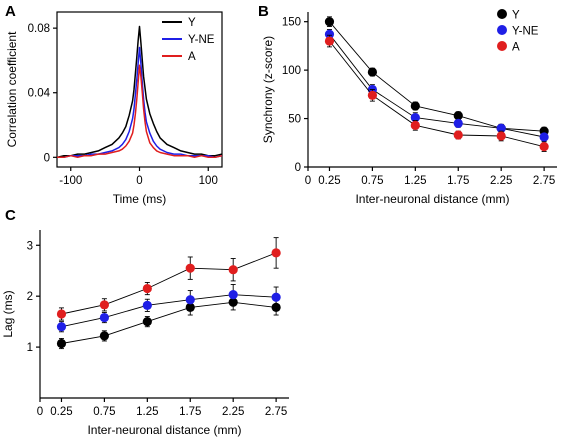 The image size is (567, 443). Describe the element at coordinates (70, 181) in the screenshot. I see `x-tick-label: -100` at that location.